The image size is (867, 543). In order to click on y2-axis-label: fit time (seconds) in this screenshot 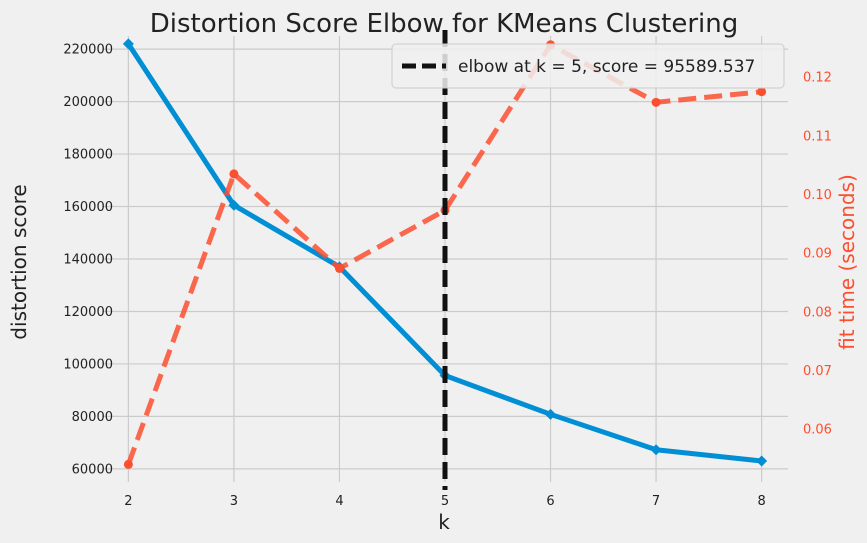, I will do `click(847, 262)`.